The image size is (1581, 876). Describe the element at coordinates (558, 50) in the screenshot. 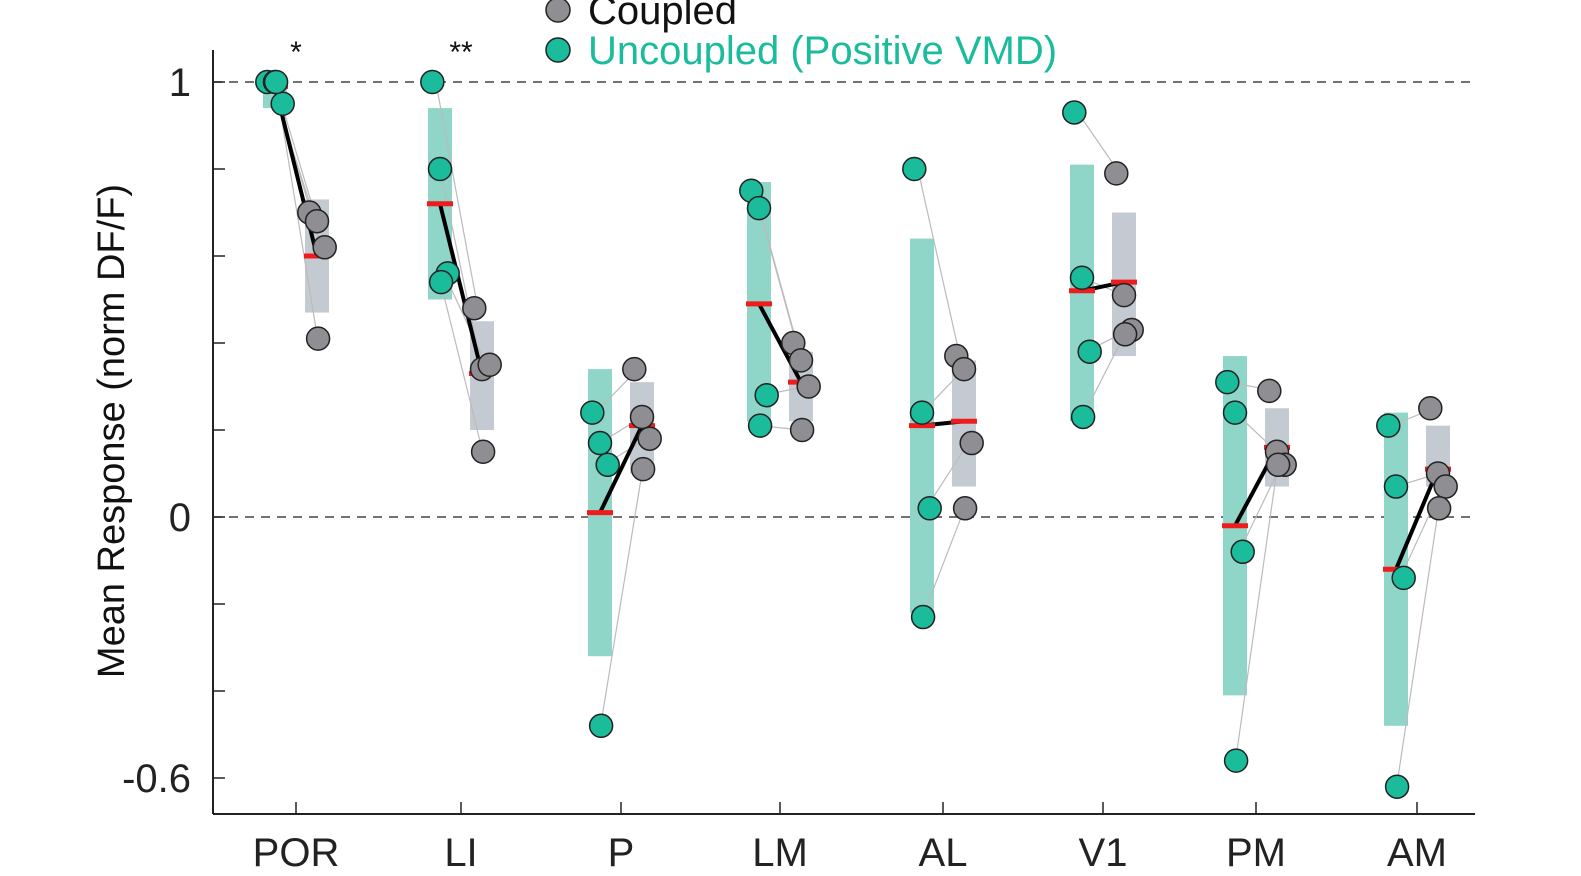

I see `legend-marker-uncoupled` at that location.